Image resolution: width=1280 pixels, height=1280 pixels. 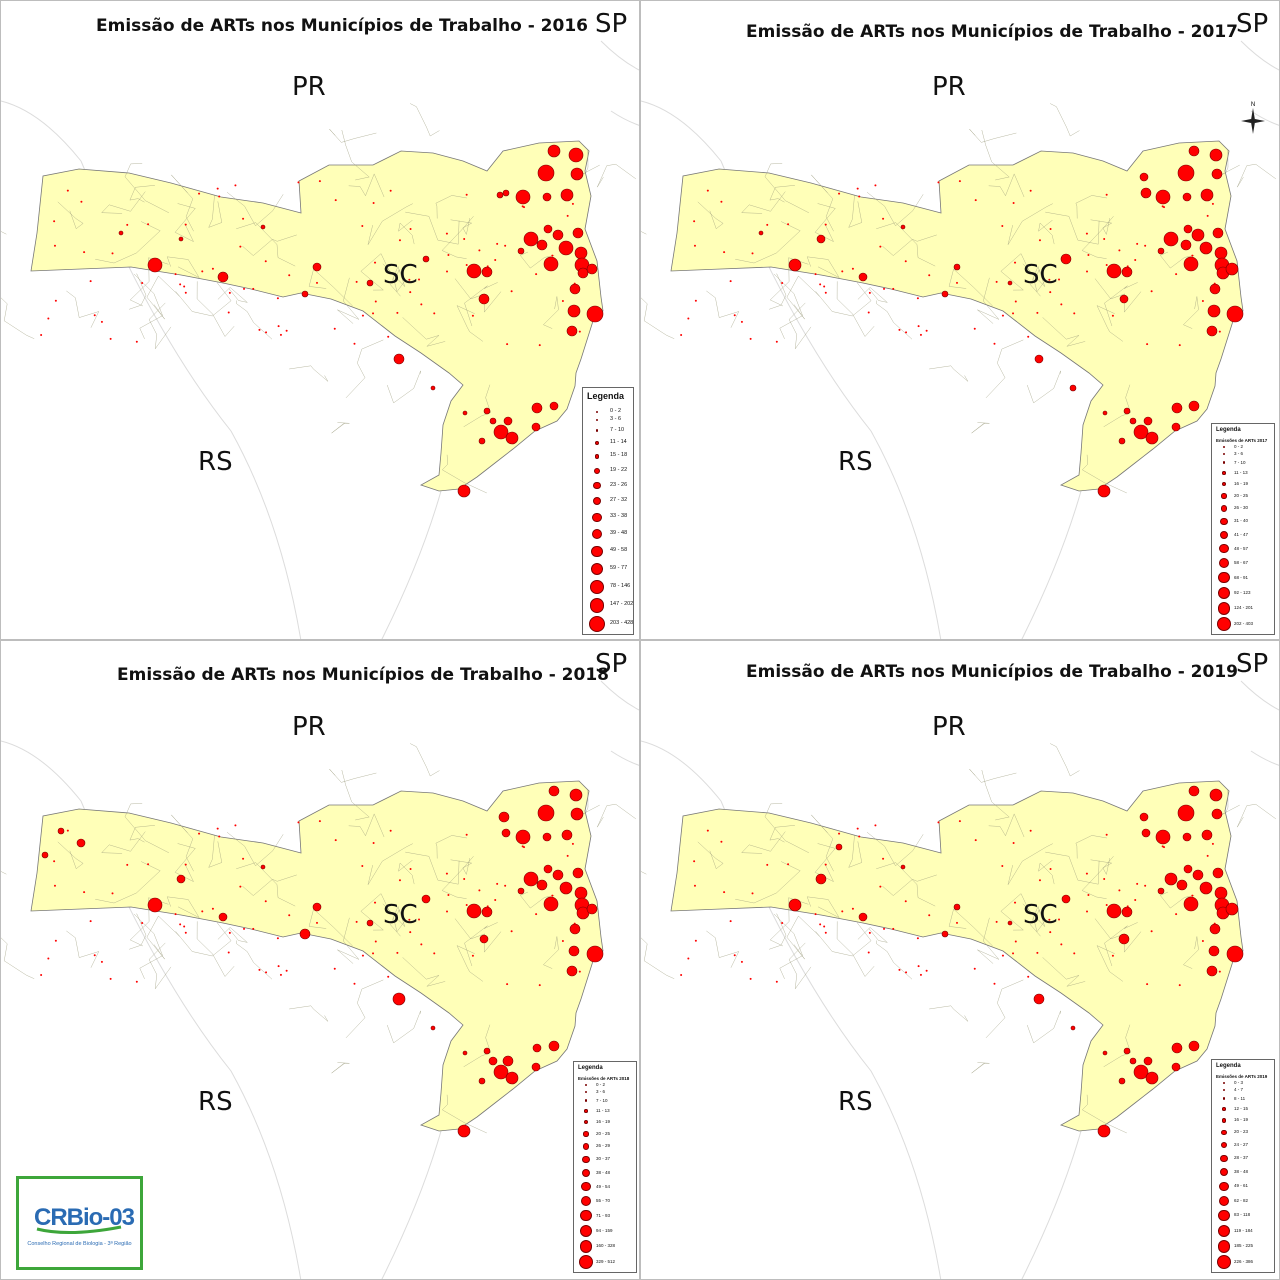 I want to click on legend-title: Legenda, so click(x=1228, y=1066).